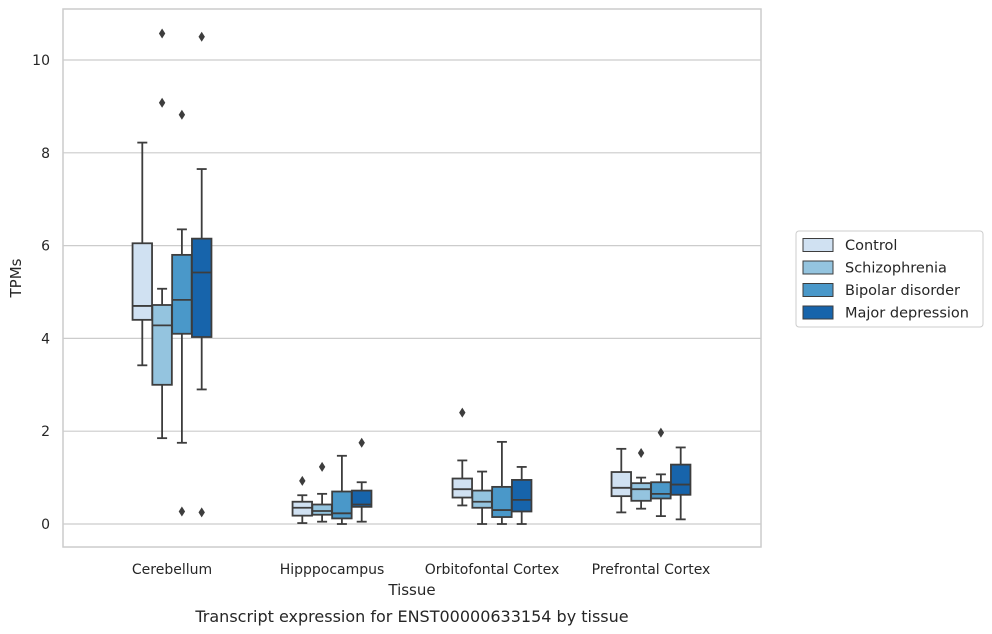 The height and width of the screenshot is (634, 992). What do you see at coordinates (492, 570) in the screenshot?
I see `x-tick-label: Orbitofontal Cortex` at bounding box center [492, 570].